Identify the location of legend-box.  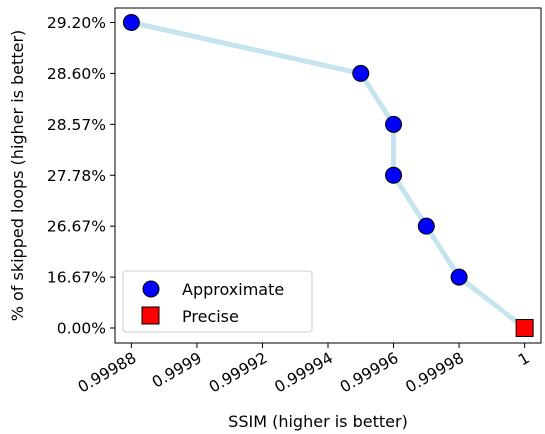
(217, 301).